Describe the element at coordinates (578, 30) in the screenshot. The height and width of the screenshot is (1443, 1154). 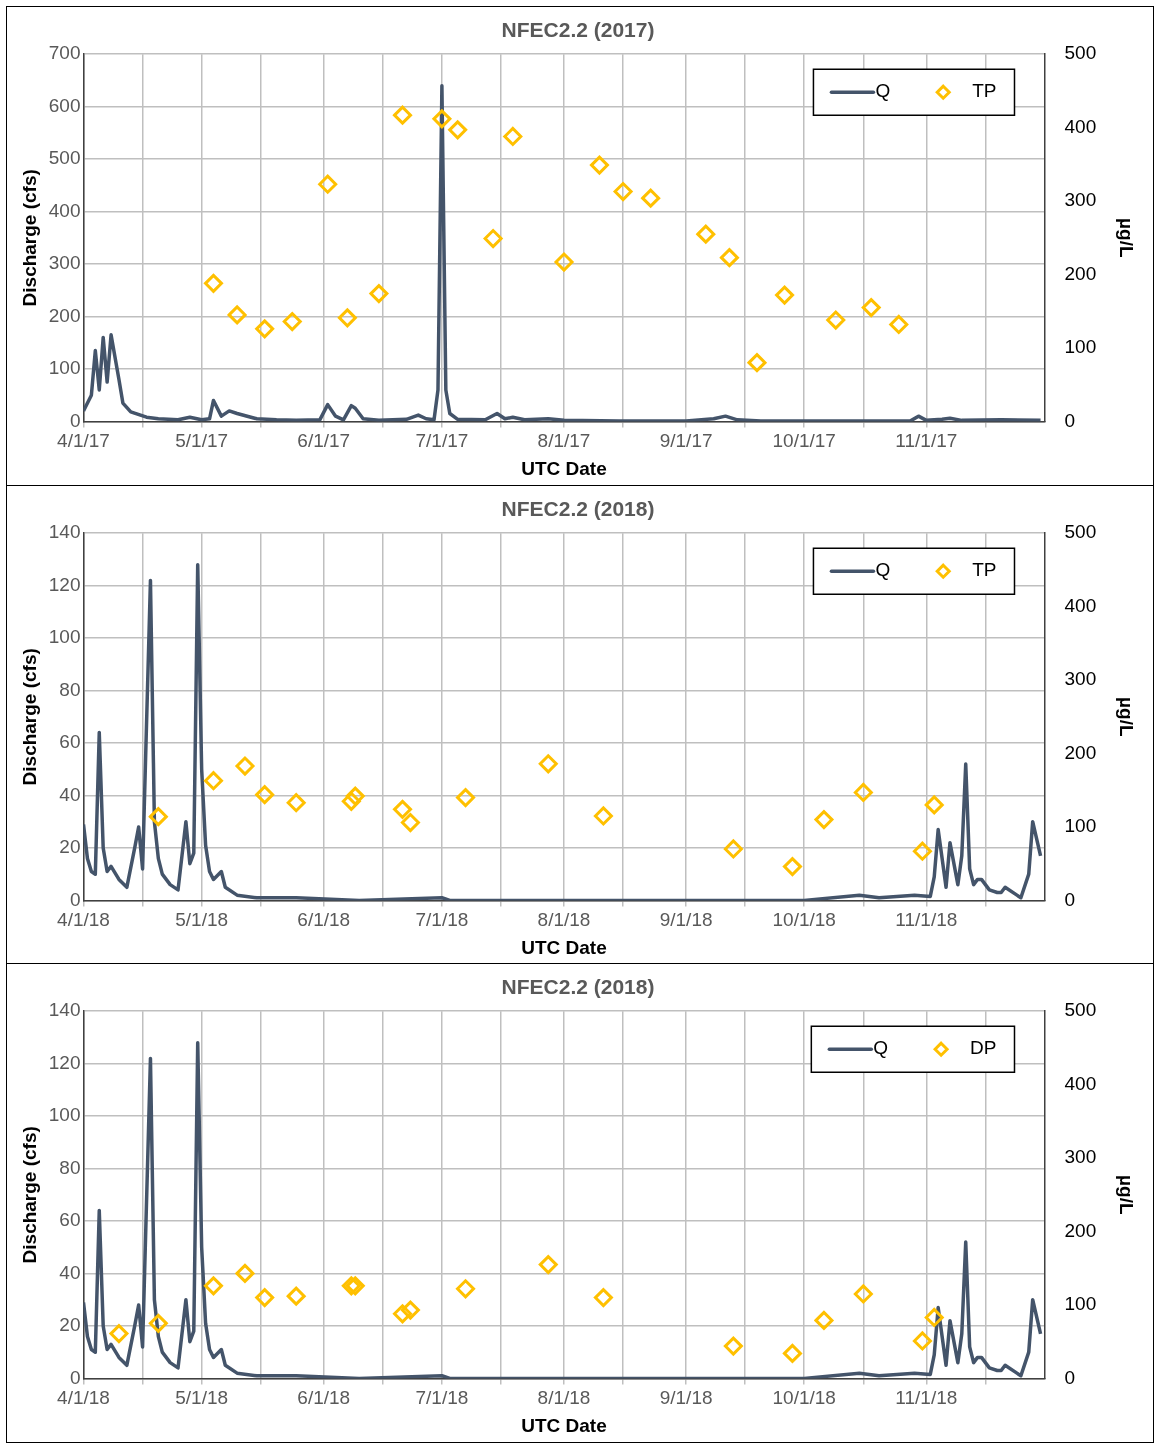
I see `chart-title: NFEC2.2 (2017)` at that location.